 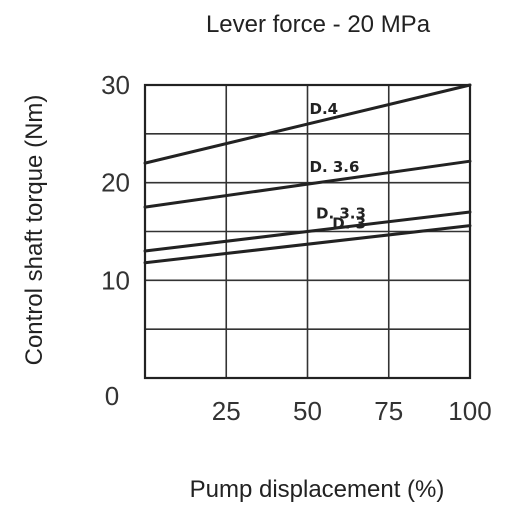 I want to click on curve-labels: D.4 D. 3.6 D. 3.3D. 3, so click(x=338, y=166).